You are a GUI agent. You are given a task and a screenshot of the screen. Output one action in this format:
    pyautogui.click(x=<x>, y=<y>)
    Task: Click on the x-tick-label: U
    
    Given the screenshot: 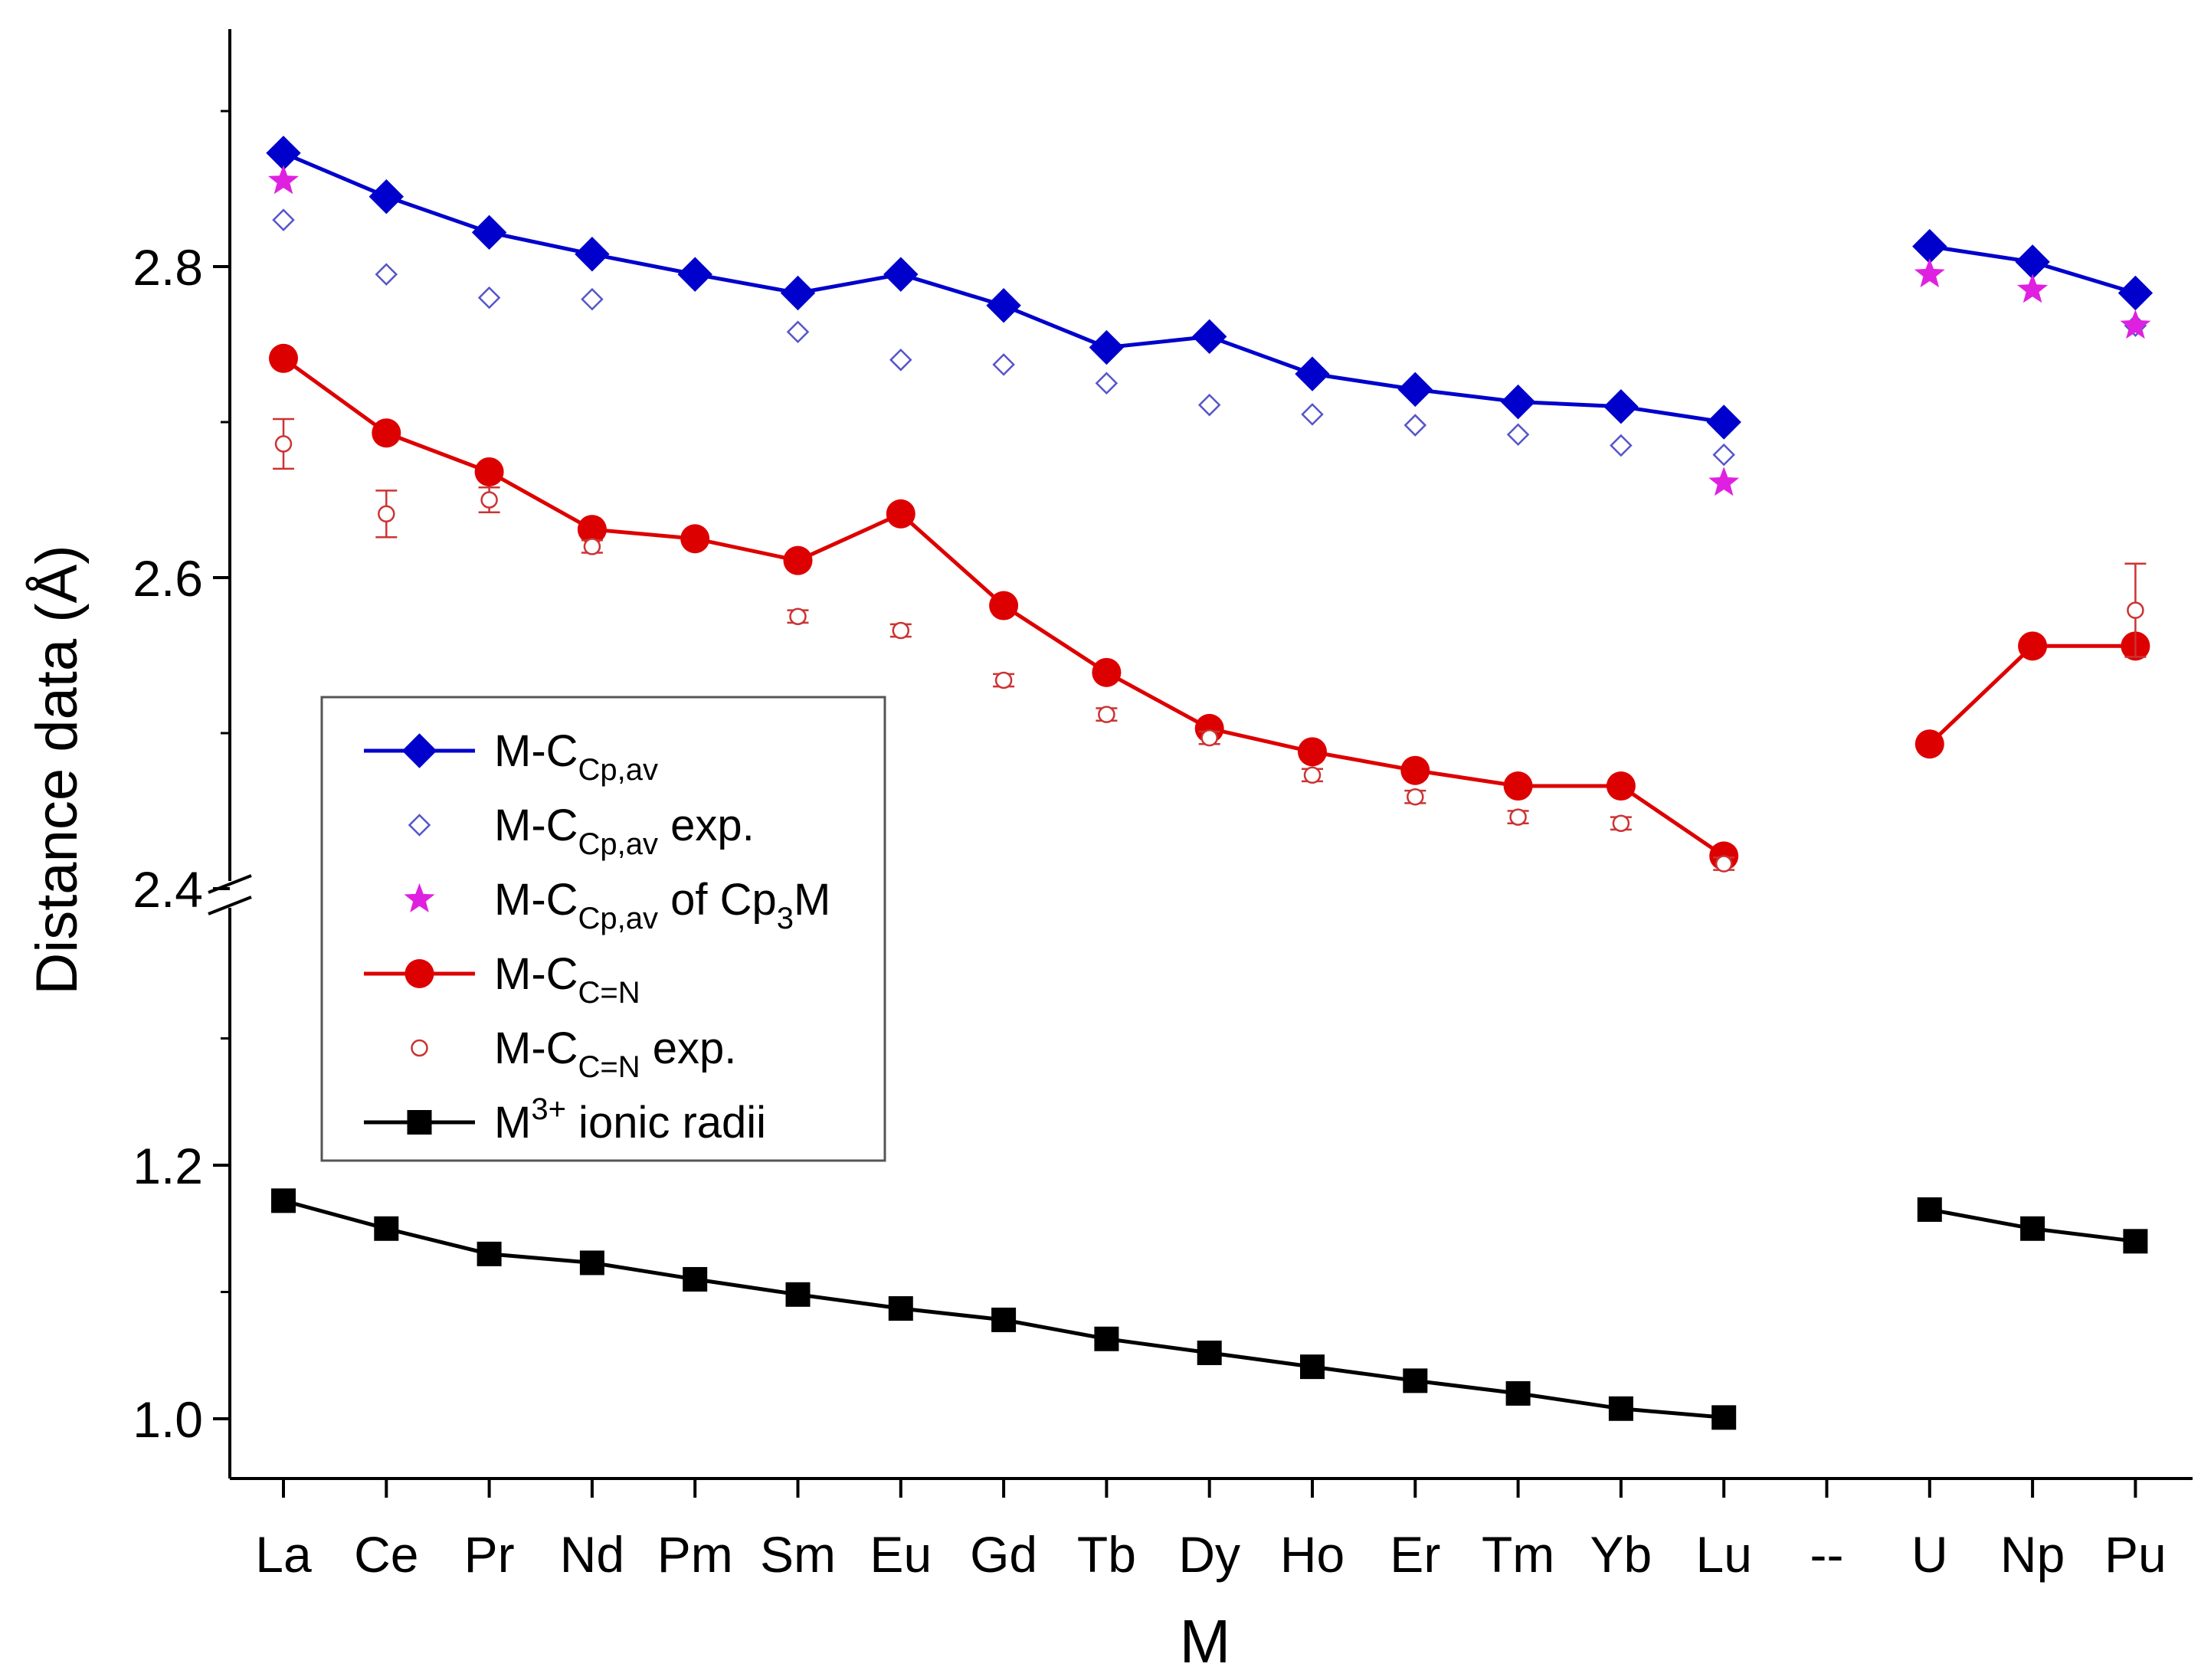 What is the action you would take?
    pyautogui.click(x=1929, y=1554)
    